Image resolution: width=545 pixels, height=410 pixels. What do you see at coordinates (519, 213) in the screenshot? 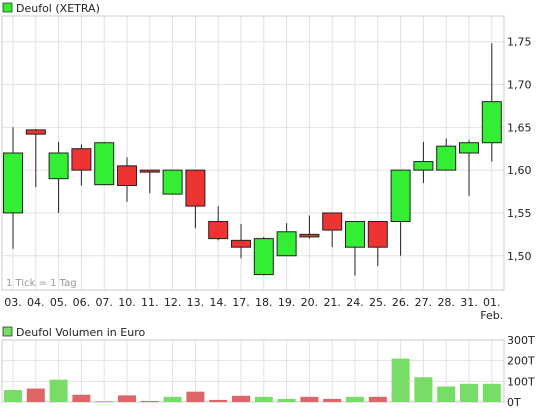
I see `price-y-tick: 1,55` at bounding box center [519, 213].